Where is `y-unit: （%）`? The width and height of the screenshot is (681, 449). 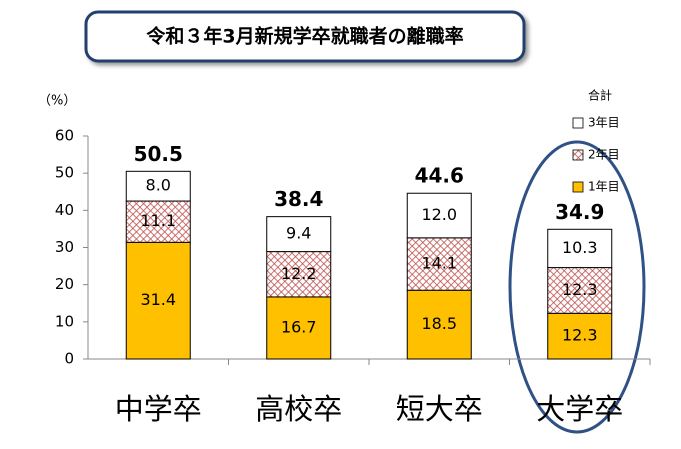 y-unit: （%） is located at coordinates (57, 101).